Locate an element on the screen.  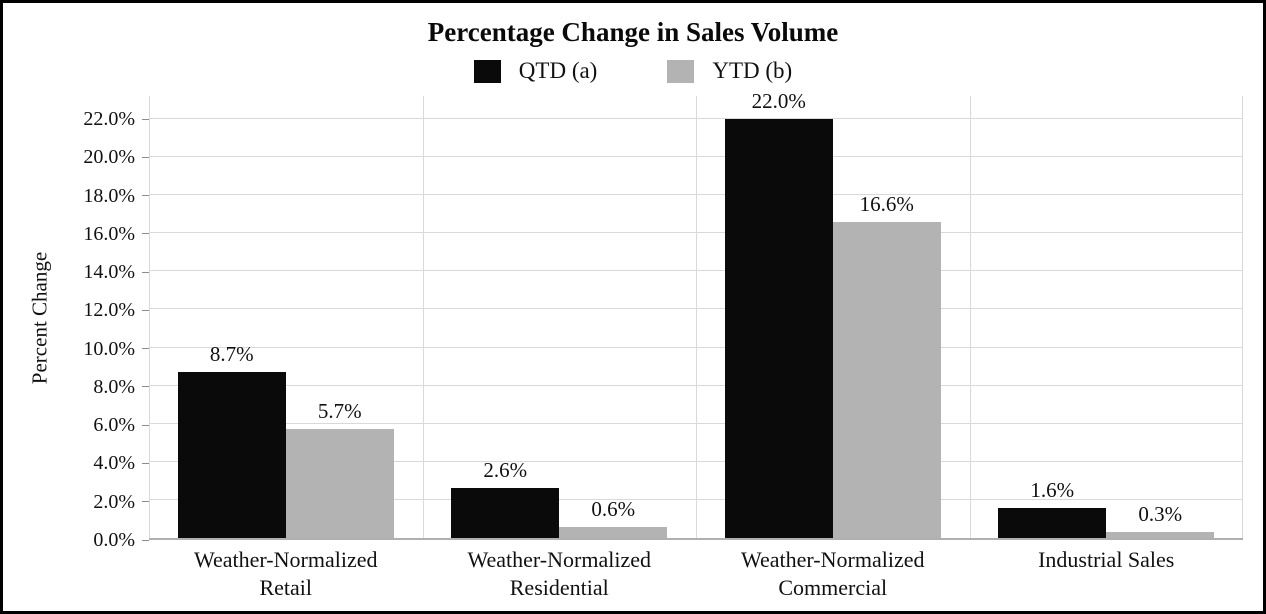
x-axis-category-label-line: Industrial Sales is located at coordinates (1106, 559).